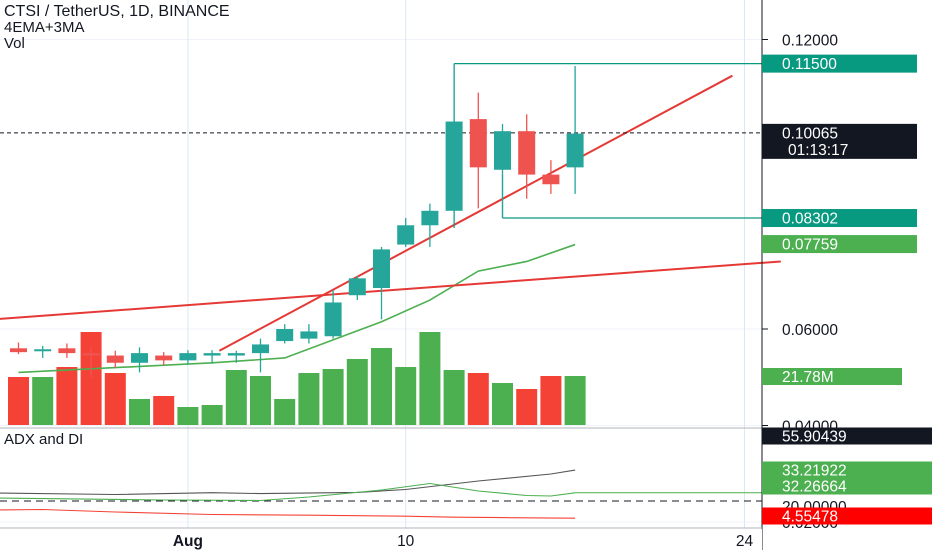  I want to click on price-label: 0.07759, so click(810, 245).